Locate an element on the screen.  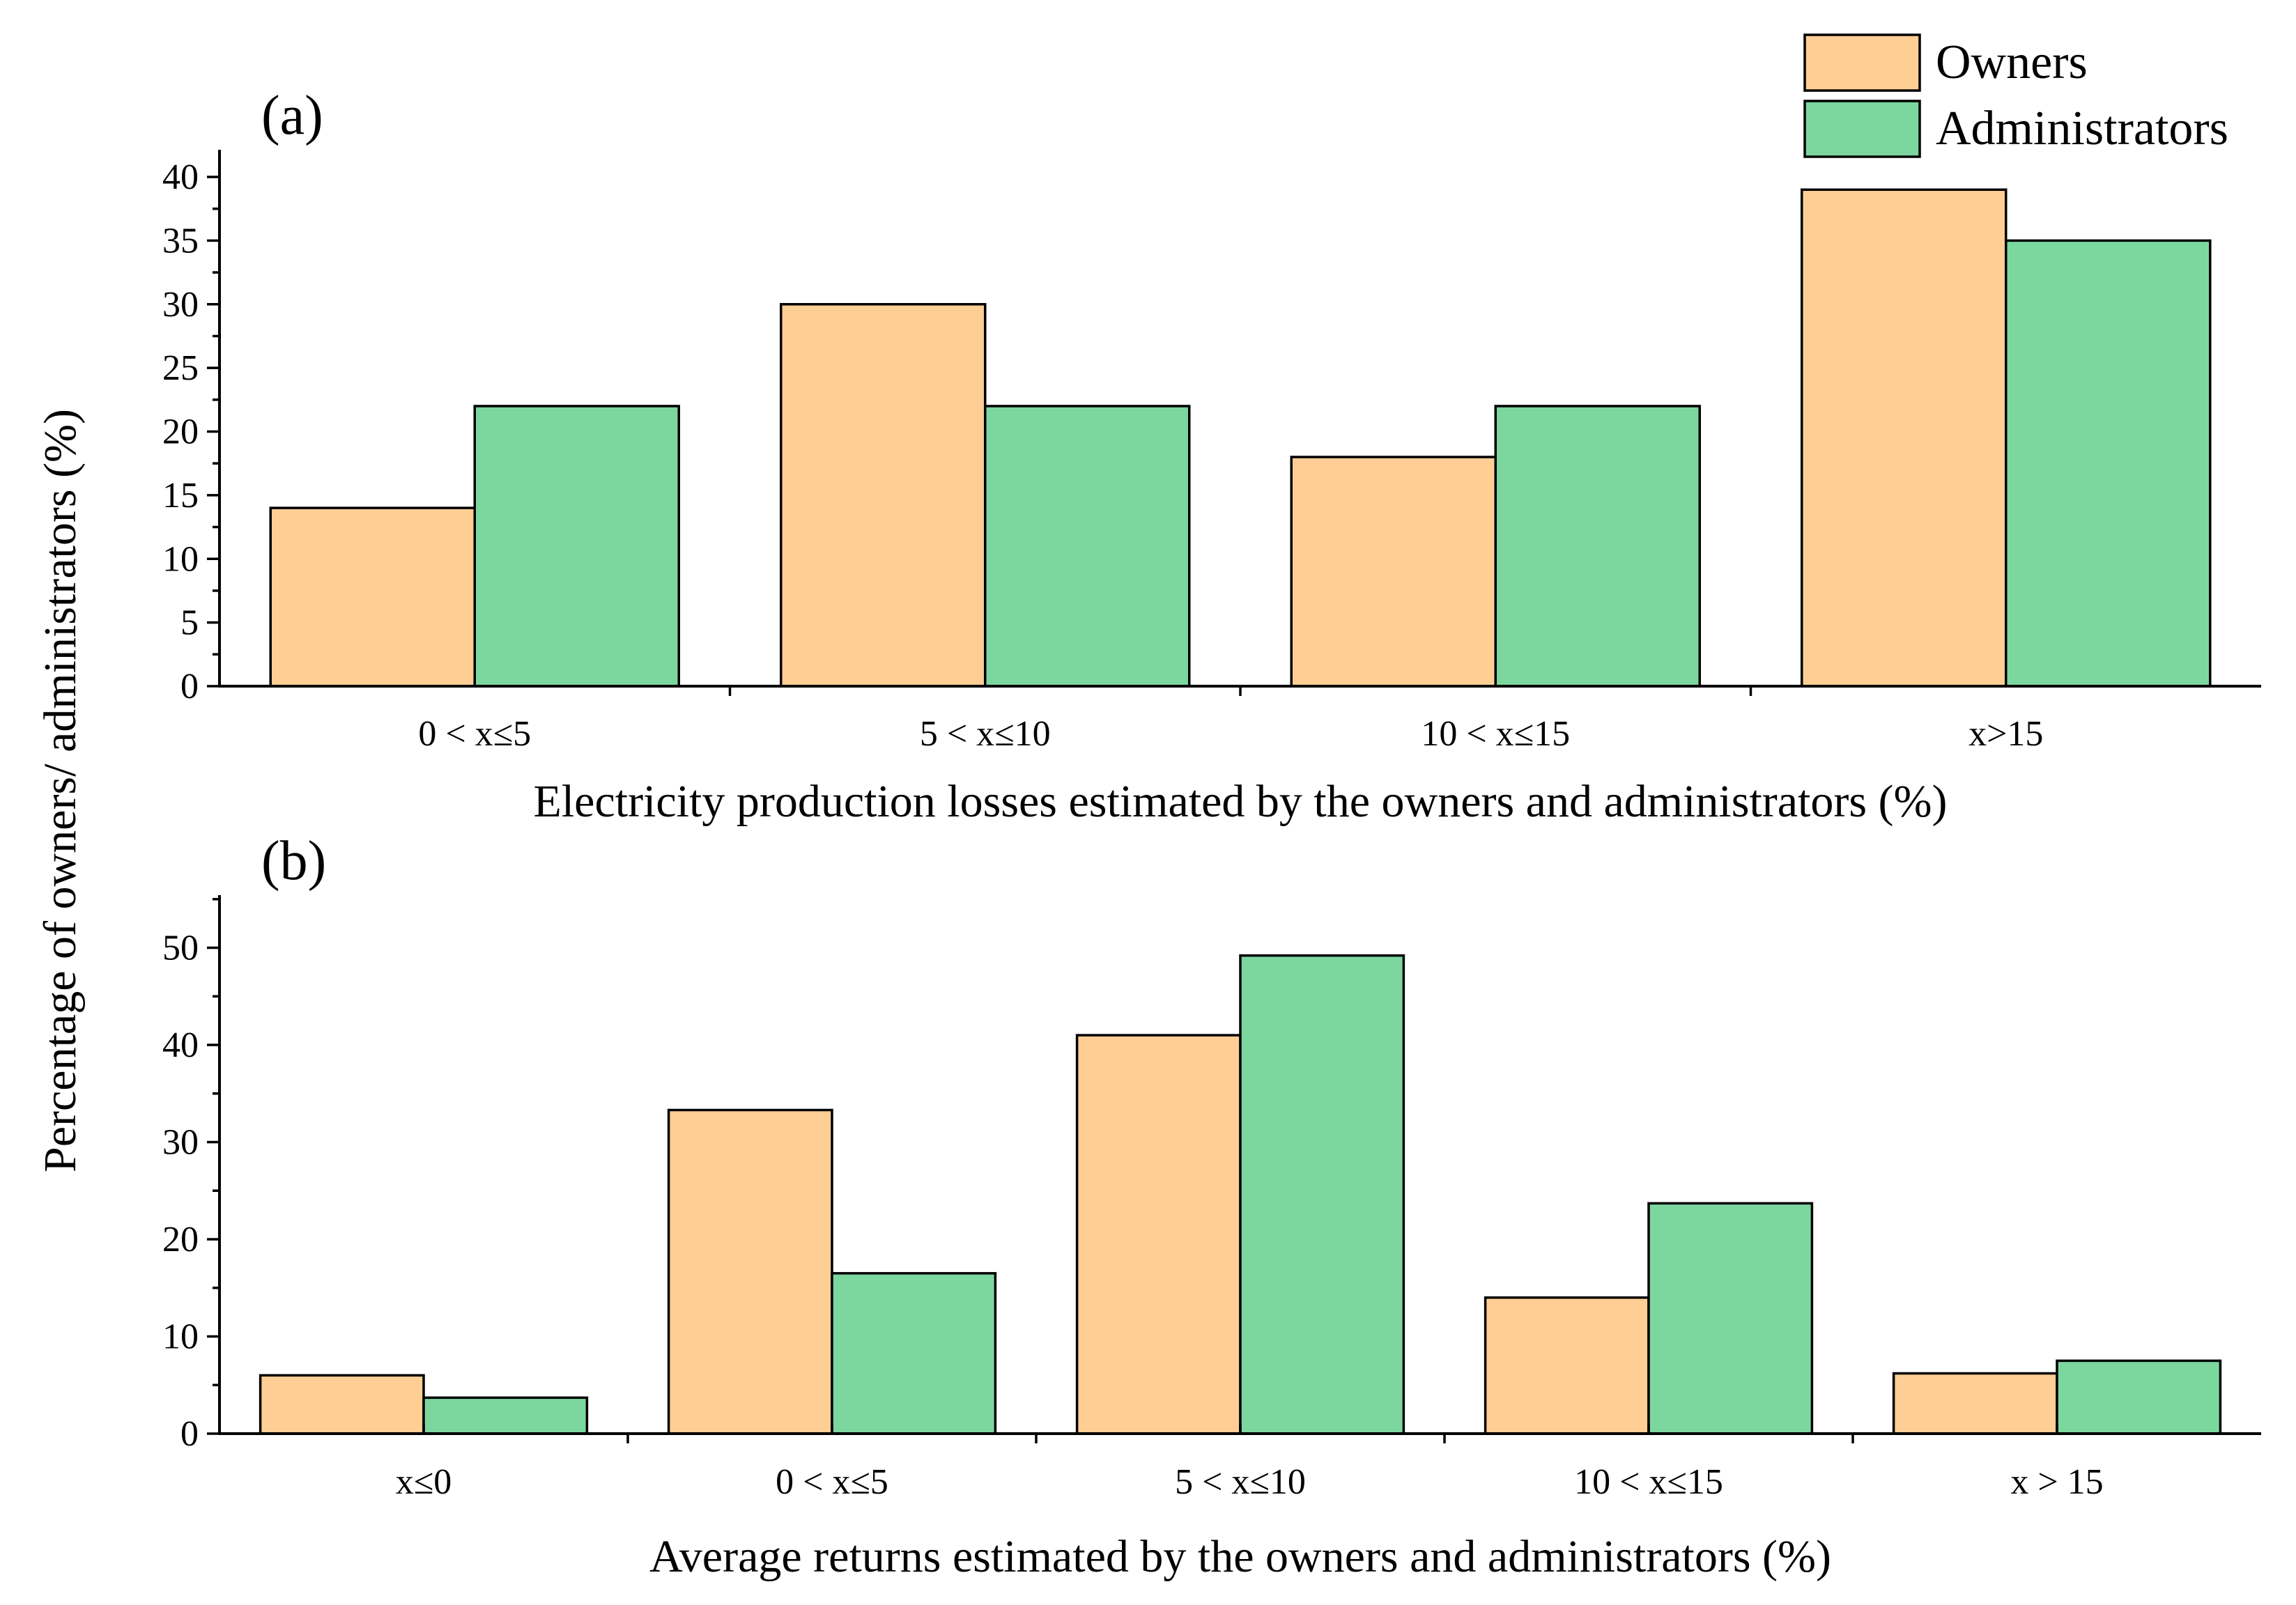
legend: Owners Administrators is located at coordinates (2015, 95).